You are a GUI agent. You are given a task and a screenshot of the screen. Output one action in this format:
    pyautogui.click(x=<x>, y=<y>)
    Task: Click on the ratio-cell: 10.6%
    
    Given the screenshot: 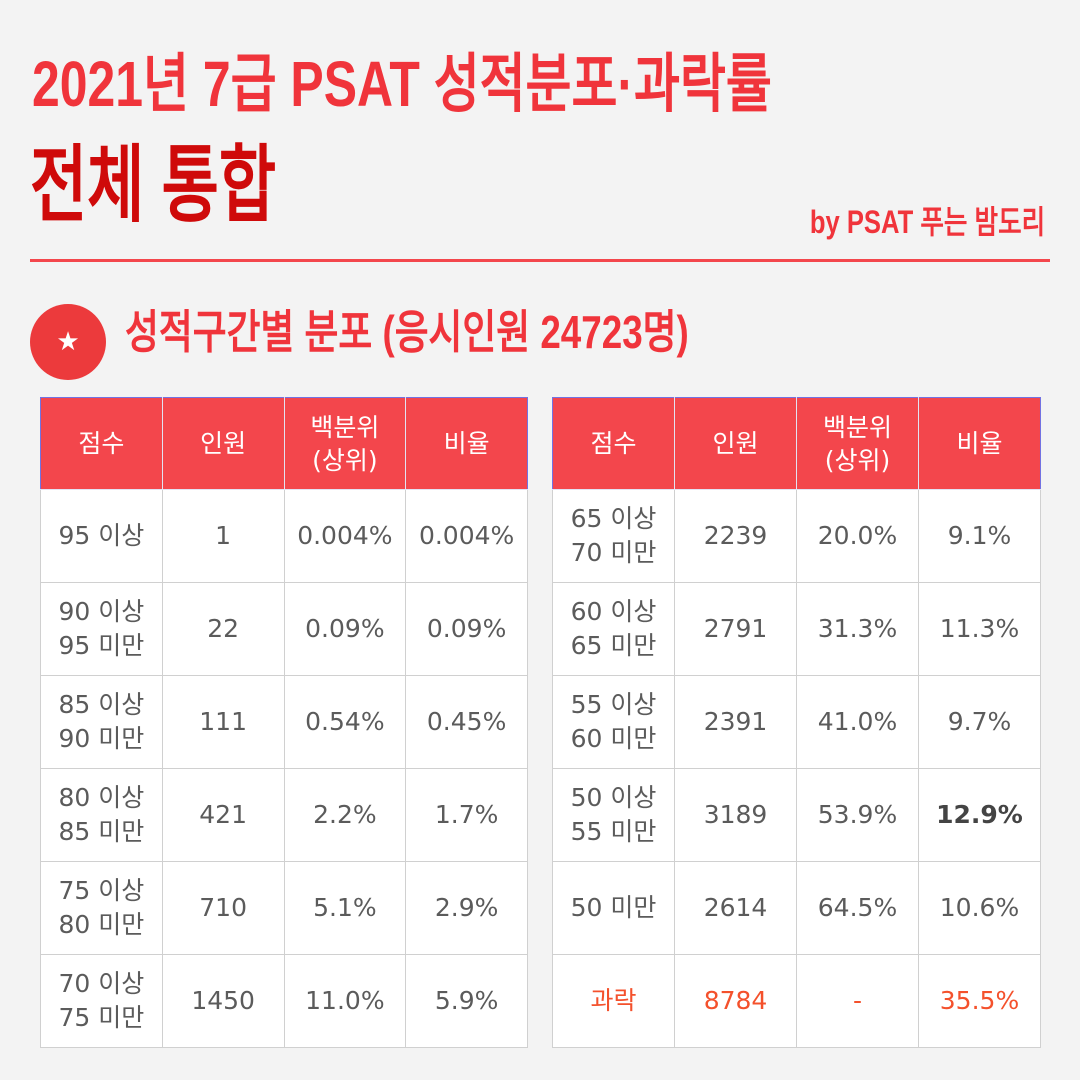 What is the action you would take?
    pyautogui.click(x=979, y=908)
    